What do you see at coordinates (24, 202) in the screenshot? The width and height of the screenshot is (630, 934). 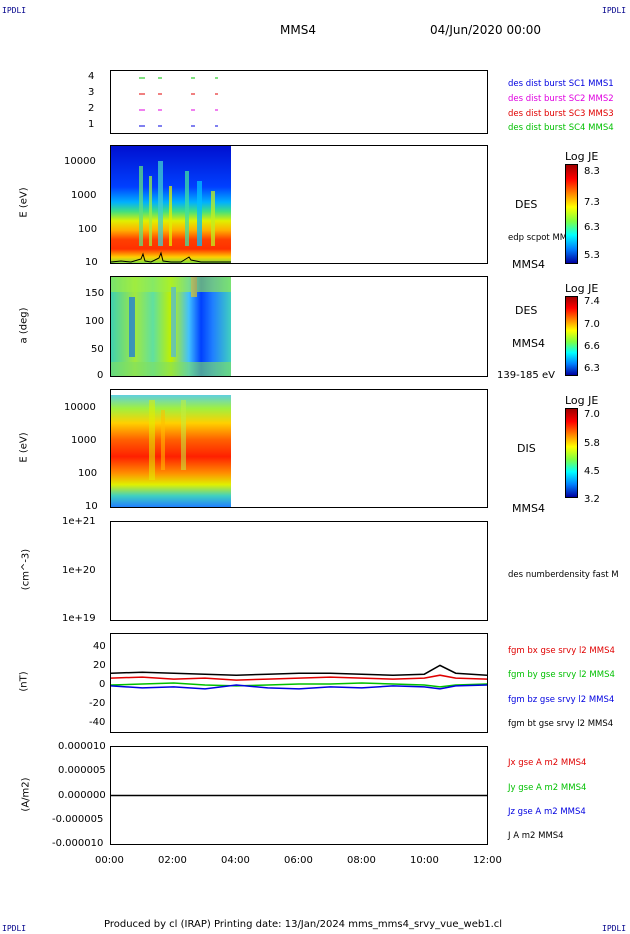 I see `des-energy-ylabel: E (eV)` at bounding box center [24, 202].